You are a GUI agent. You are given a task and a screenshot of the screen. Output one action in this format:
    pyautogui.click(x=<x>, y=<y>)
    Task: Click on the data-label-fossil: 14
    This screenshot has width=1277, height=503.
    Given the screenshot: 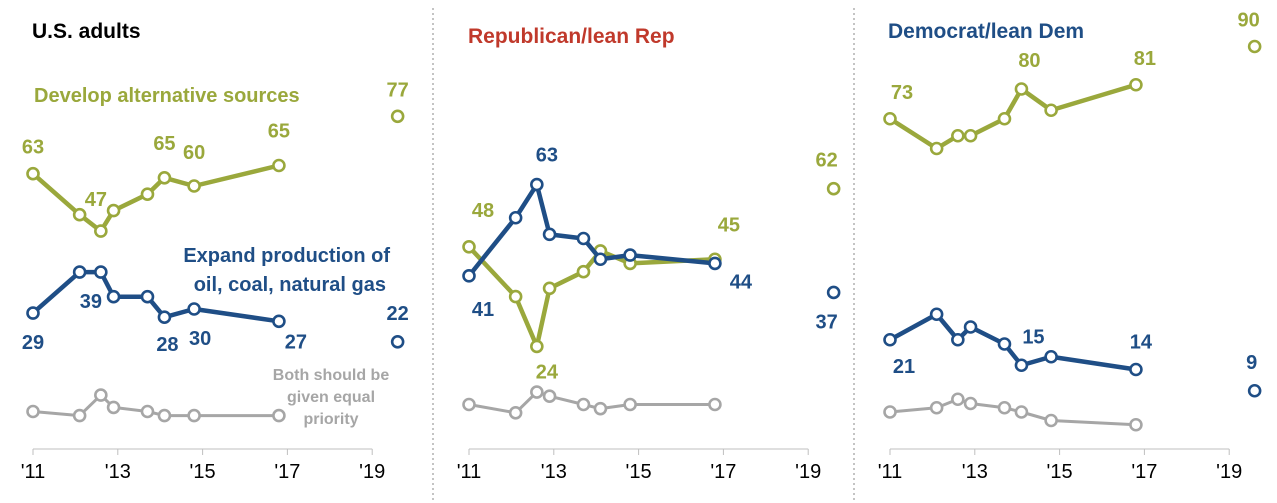 What is the action you would take?
    pyautogui.click(x=1141, y=343)
    